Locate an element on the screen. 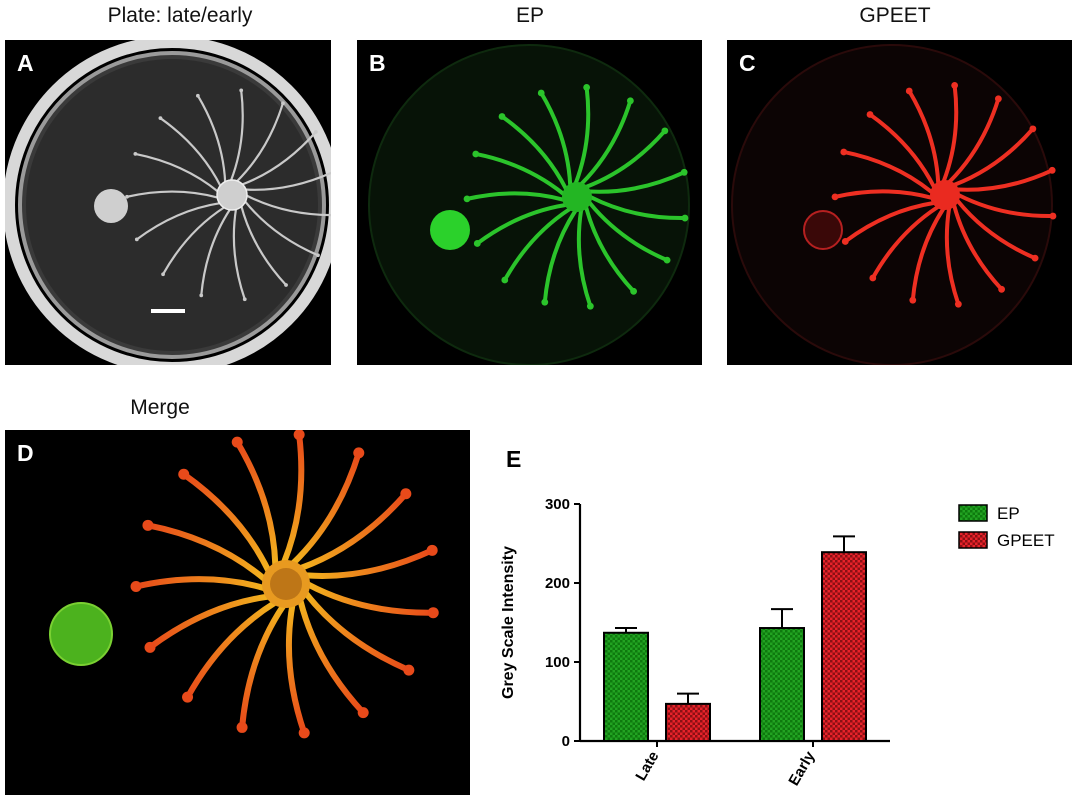  bar-gpeet-late is located at coordinates (688, 722).